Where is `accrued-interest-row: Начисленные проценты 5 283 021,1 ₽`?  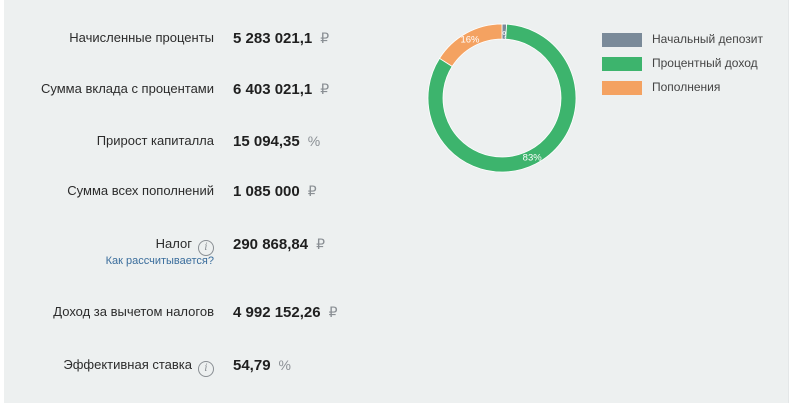
accrued-interest-row: Начисленные проценты 5 283 021,1 ₽ is located at coordinates (204, 41).